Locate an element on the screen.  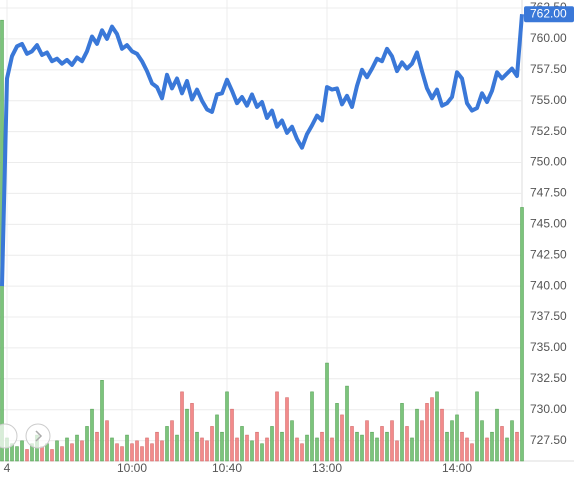
y-tick-label: 730.00 is located at coordinates (548, 409).